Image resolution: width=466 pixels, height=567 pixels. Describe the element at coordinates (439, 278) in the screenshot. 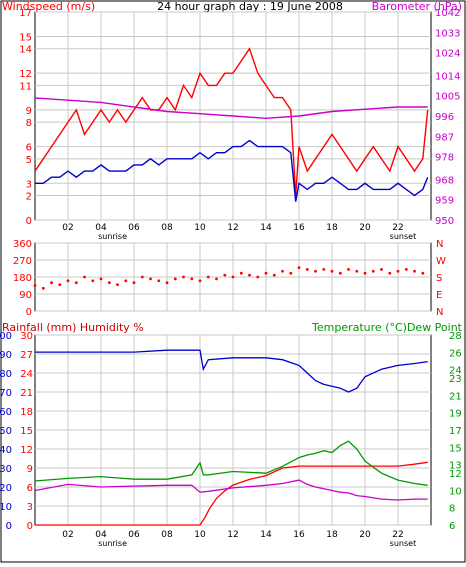

I see `panel2-compass-label: S` at that location.